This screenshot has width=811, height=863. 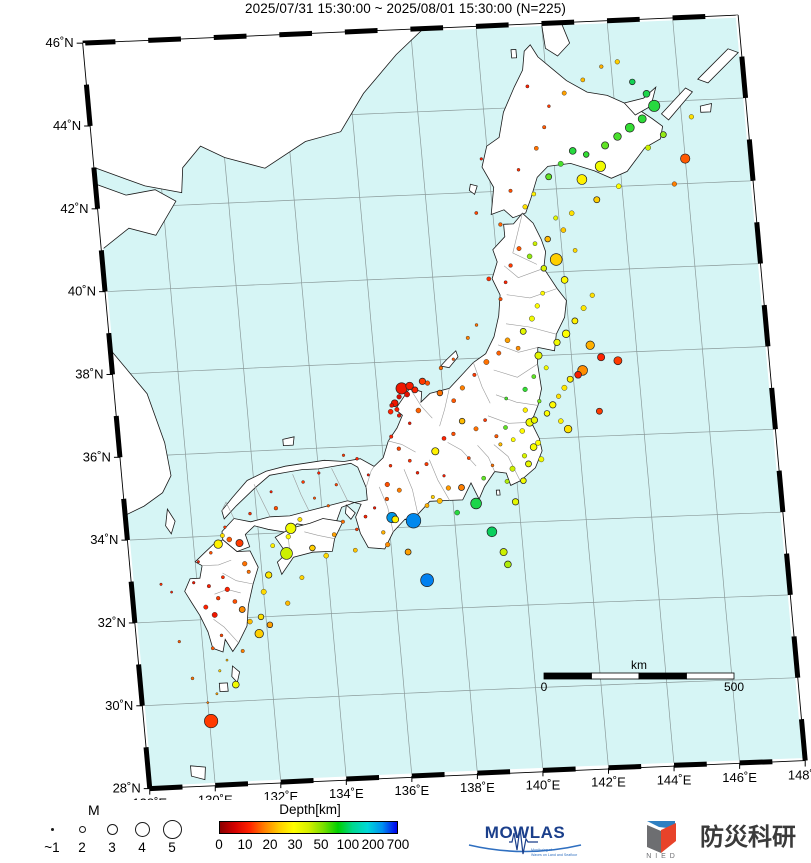 I want to click on mowlas-tagline-line2: Waves on Land and Seafloor, so click(x=554, y=855).